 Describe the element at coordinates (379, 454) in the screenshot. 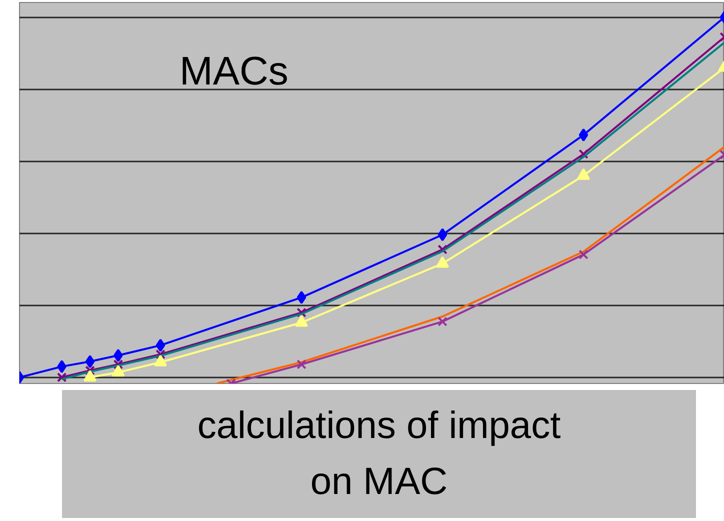

I see `text: calculations of impact on MAC` at that location.